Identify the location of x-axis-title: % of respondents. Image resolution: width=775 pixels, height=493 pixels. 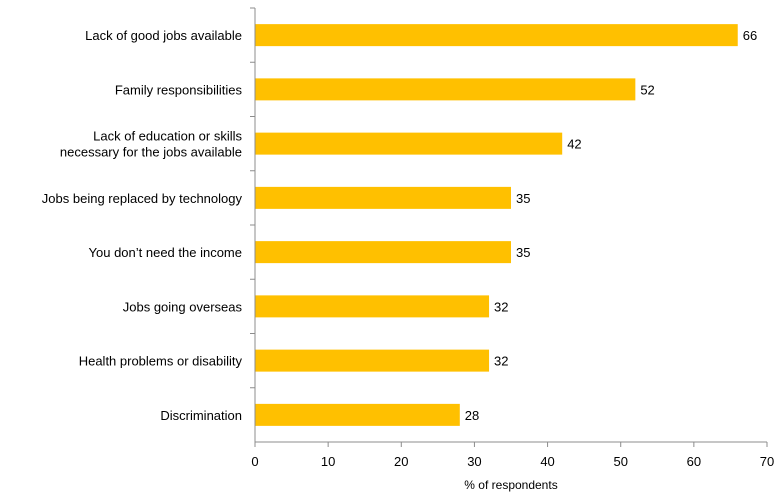
(510, 485).